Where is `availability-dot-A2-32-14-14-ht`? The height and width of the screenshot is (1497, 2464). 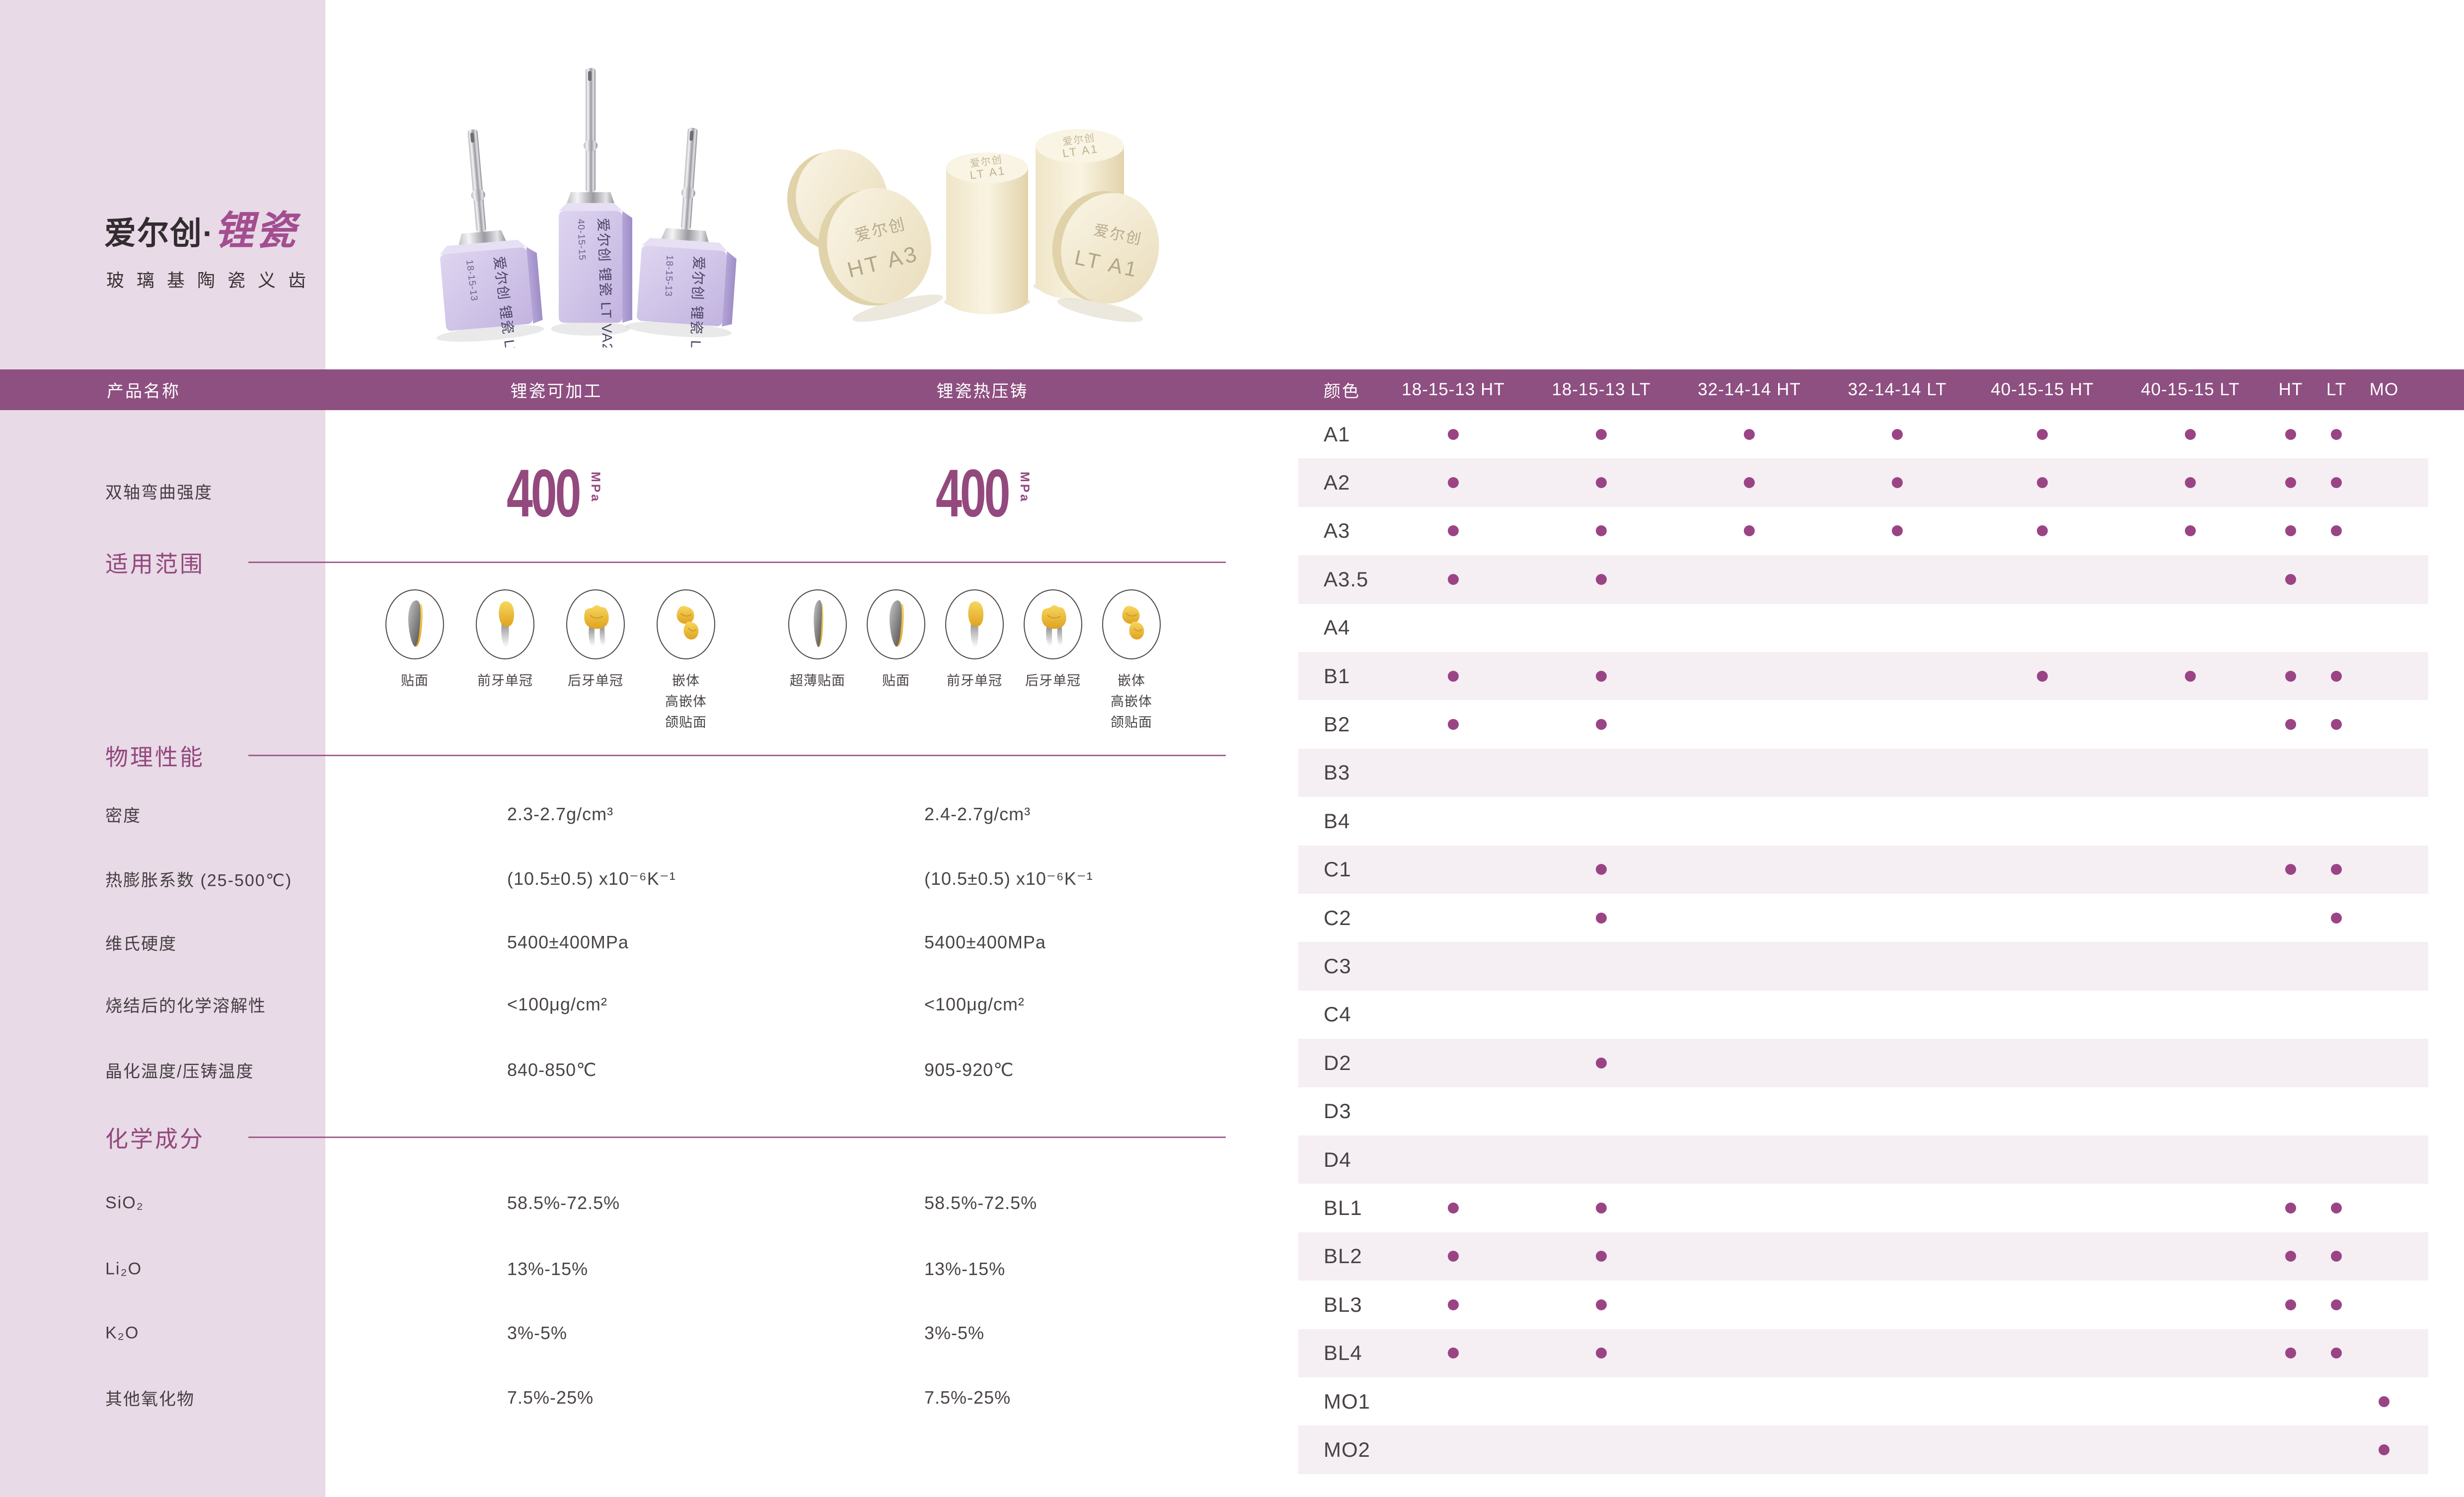 availability-dot-A2-32-14-14-ht is located at coordinates (1750, 483).